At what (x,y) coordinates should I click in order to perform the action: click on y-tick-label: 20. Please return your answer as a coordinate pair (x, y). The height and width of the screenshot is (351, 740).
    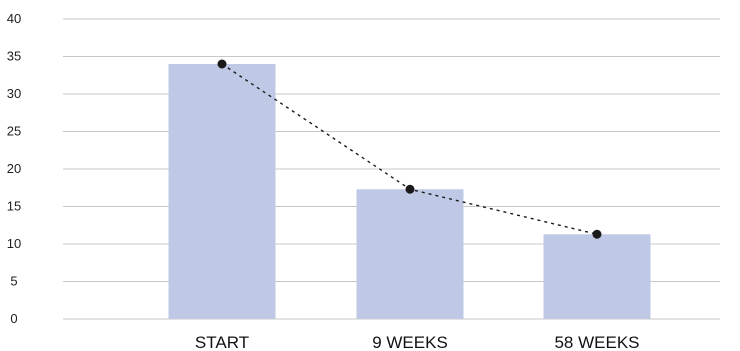
    Looking at the image, I should click on (14, 168).